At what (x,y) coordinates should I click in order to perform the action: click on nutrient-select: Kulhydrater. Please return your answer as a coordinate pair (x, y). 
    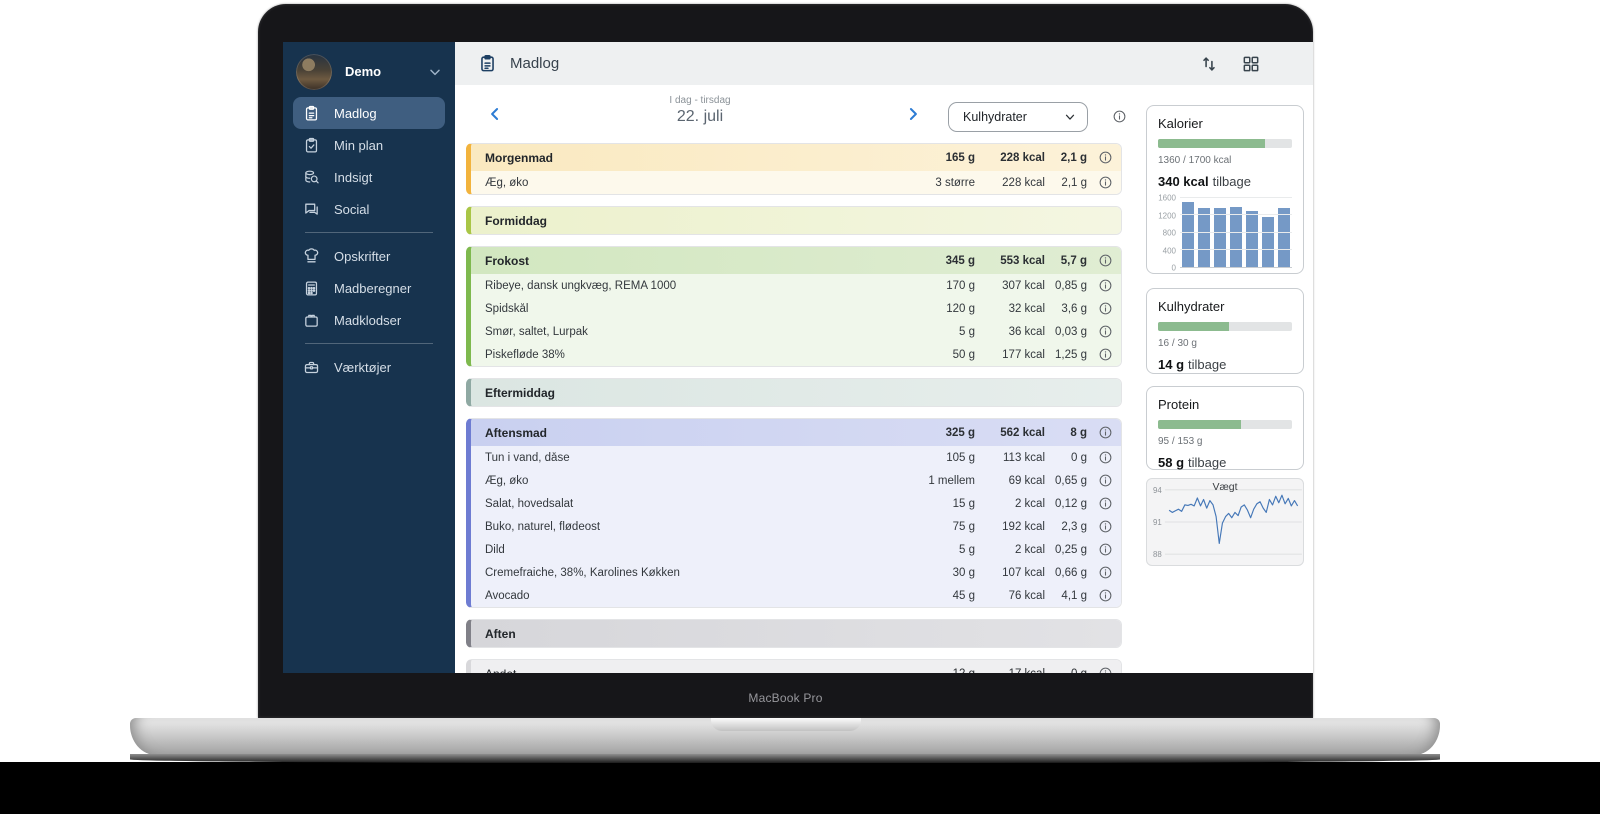
    Looking at the image, I should click on (1018, 117).